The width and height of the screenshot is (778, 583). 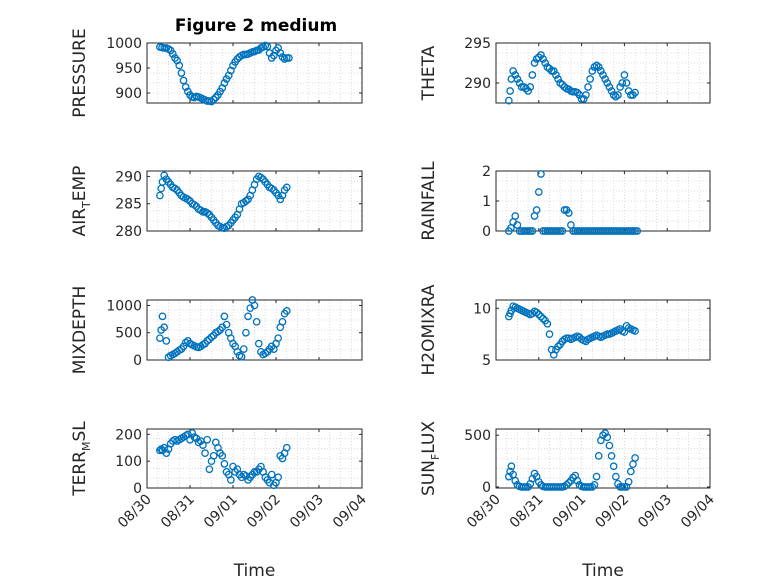 What do you see at coordinates (264, 512) in the screenshot?
I see `terr_msl-xtick-label: 09/02` at bounding box center [264, 512].